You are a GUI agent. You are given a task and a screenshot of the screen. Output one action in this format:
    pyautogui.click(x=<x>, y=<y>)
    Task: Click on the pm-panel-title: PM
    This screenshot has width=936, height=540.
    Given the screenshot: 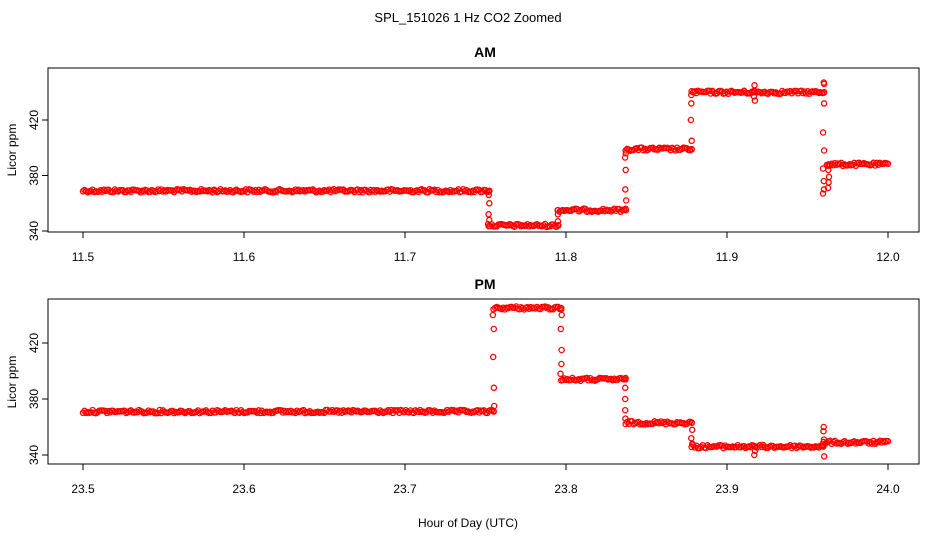 What is the action you would take?
    pyautogui.click(x=485, y=284)
    